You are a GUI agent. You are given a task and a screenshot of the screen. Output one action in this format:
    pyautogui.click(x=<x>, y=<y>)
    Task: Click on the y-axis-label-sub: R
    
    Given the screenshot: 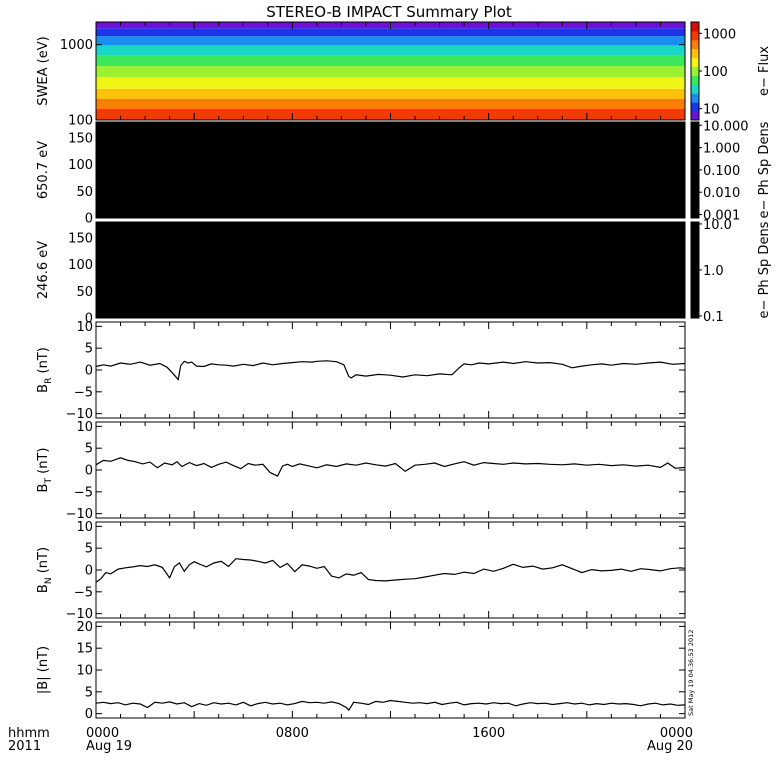 What is the action you would take?
    pyautogui.click(x=49, y=381)
    